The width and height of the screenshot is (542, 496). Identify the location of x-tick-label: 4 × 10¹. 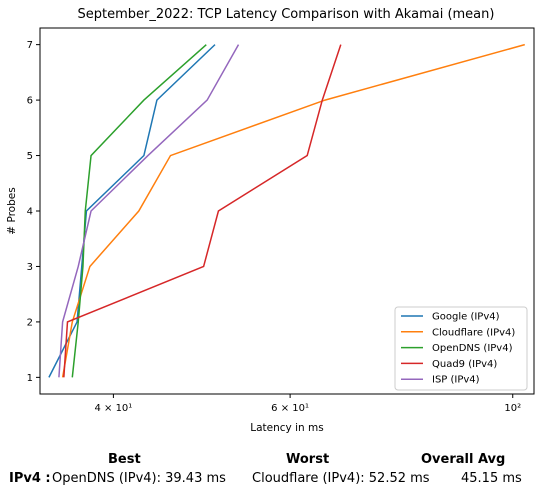
(113, 408).